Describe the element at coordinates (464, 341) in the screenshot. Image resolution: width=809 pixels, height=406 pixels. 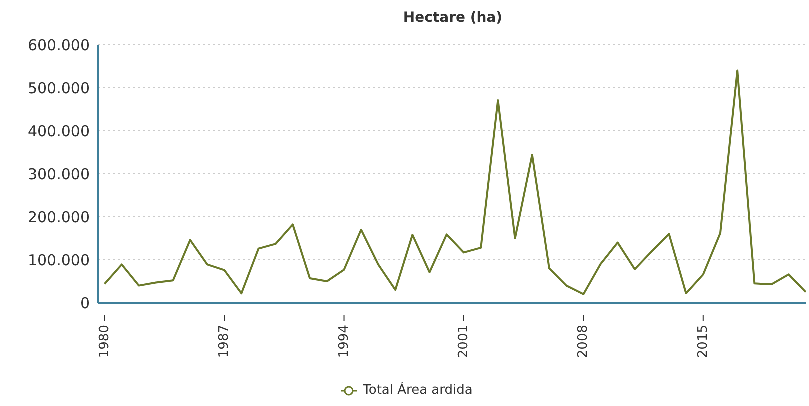
I see `x-tick-label: 2001` at that location.